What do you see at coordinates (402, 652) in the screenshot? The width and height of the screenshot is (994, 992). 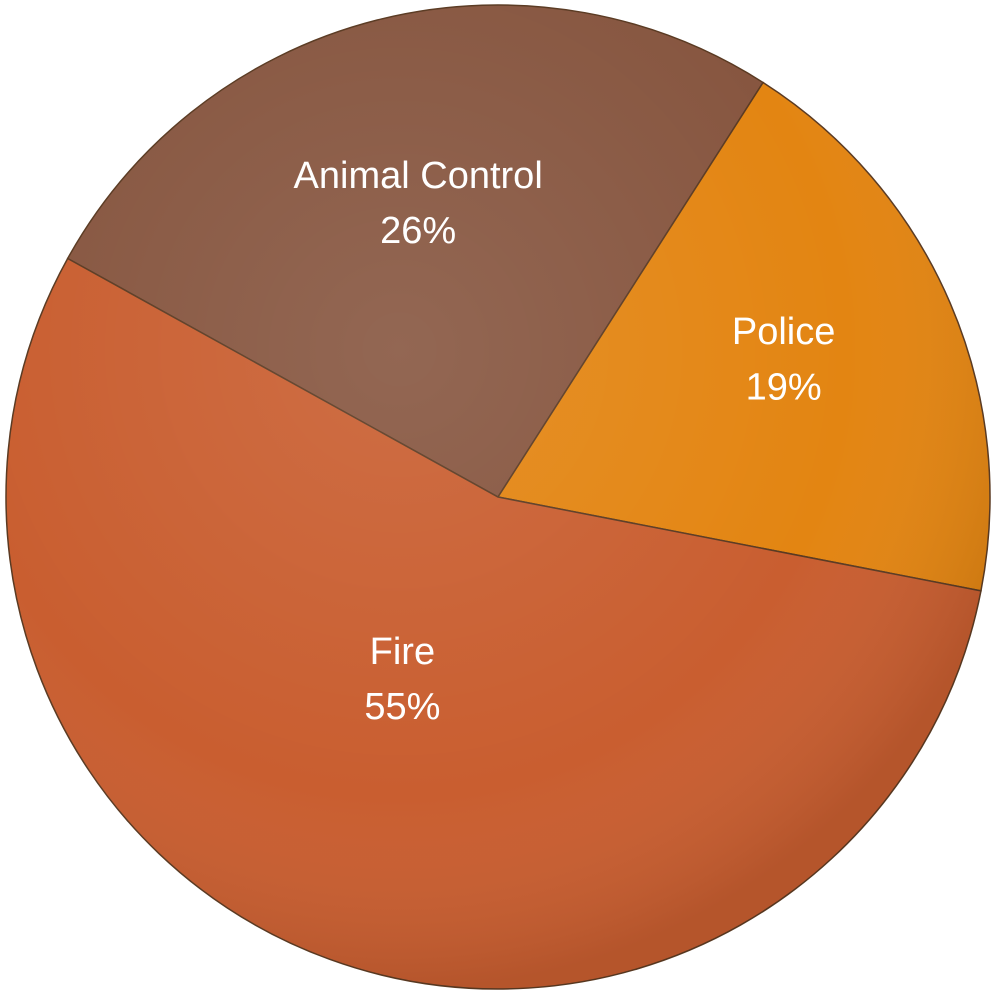 I see `pie-label-name: Fire` at bounding box center [402, 652].